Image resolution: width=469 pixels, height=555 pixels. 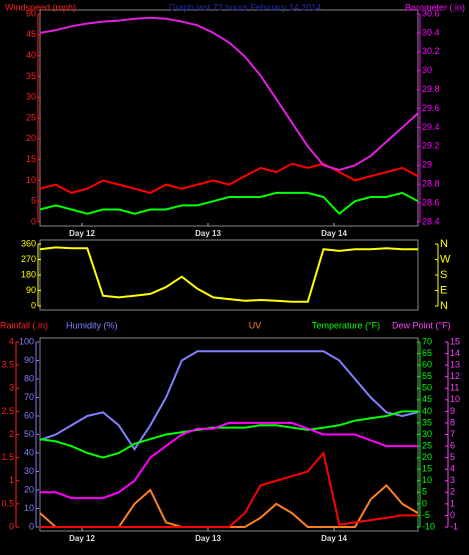 I want to click on tick-label: 29.8, so click(x=431, y=89).